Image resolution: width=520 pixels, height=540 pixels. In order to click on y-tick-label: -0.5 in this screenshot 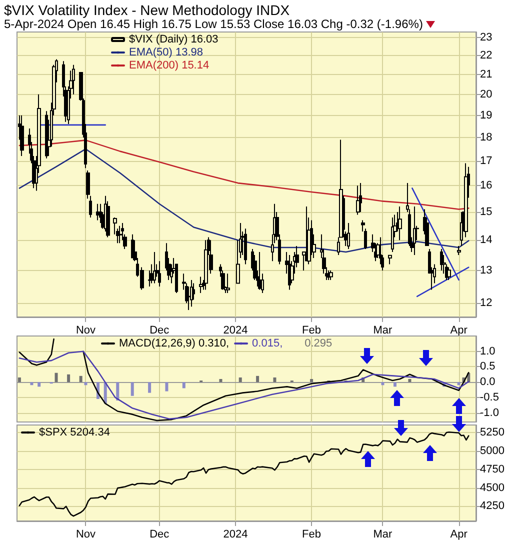, I will do `click(489, 397)`.